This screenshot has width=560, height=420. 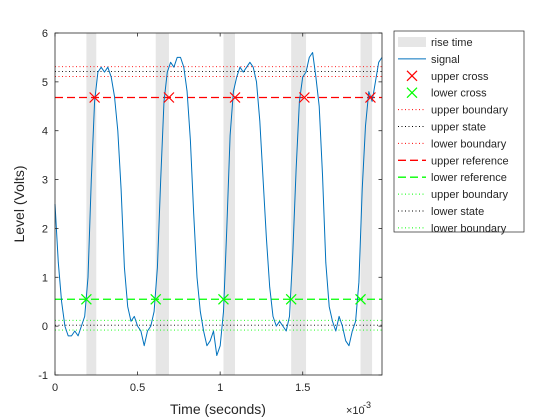 I want to click on legend-marker-lower-cross, so click(x=412, y=93).